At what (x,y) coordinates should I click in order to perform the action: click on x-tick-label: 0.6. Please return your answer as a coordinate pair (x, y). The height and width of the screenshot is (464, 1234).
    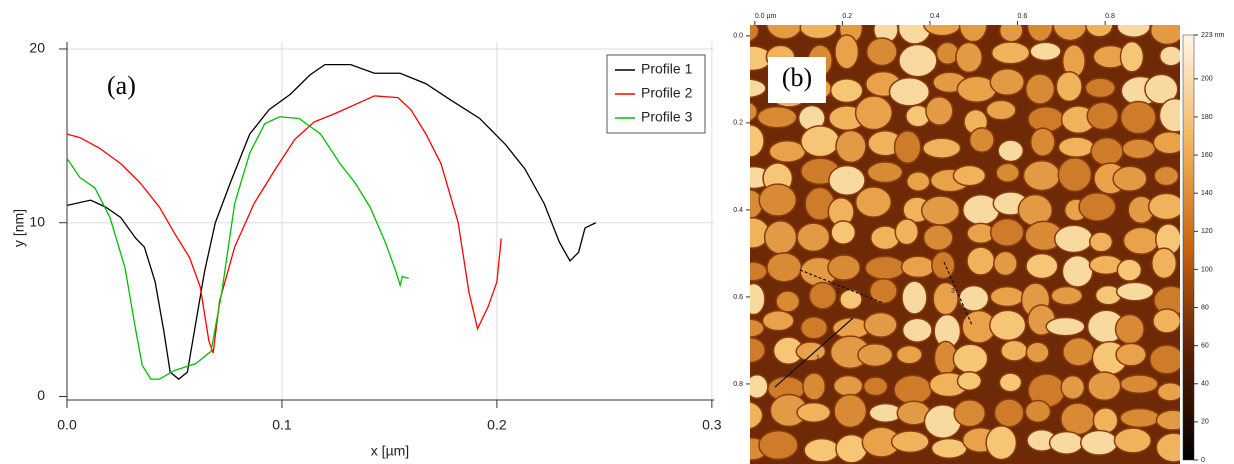
    Looking at the image, I should click on (1023, 16).